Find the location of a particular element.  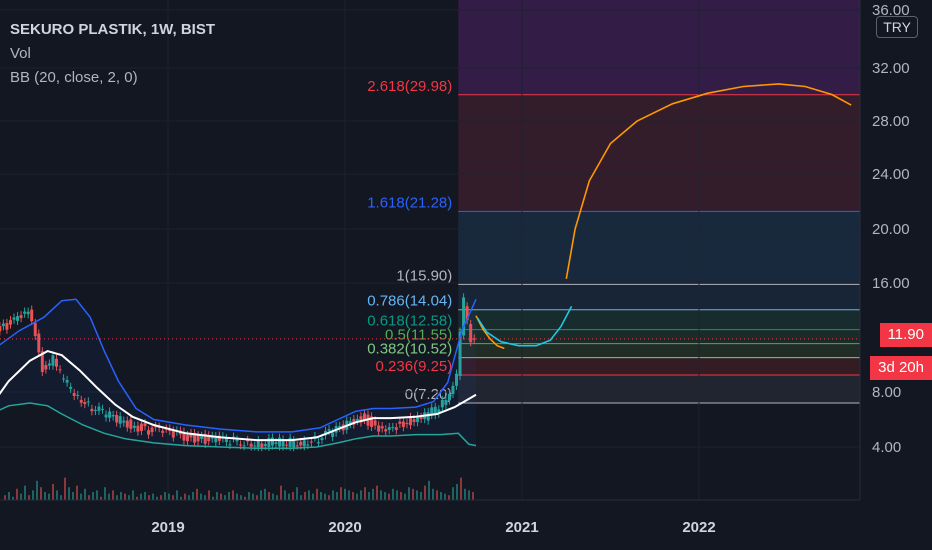

price-axis is located at coordinates (896, 275).